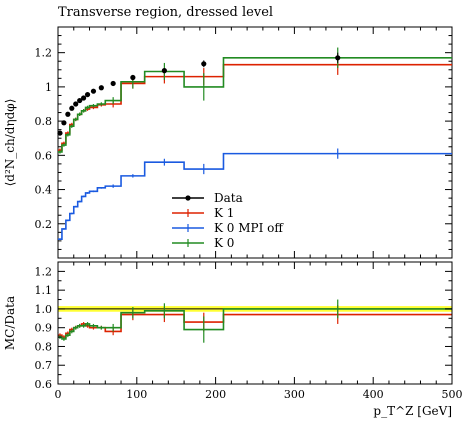 Image resolution: width=467 pixels, height=421 pixels. I want to click on ratio-y-axis-title: MC/Data, so click(10, 323).